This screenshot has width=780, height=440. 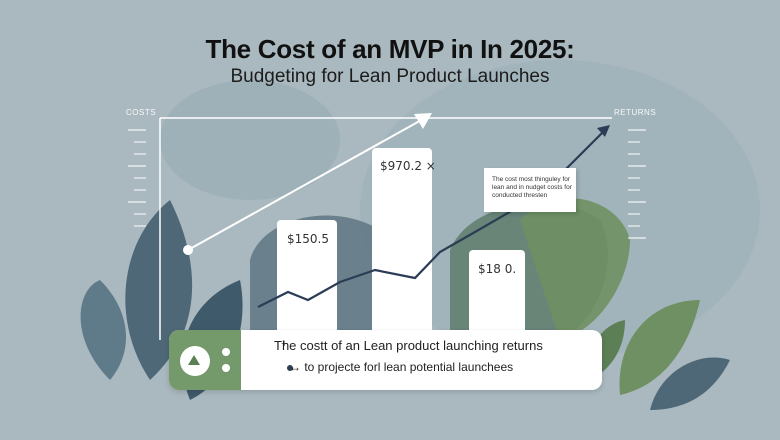 What do you see at coordinates (637, 184) in the screenshot?
I see `right-ticks` at bounding box center [637, 184].